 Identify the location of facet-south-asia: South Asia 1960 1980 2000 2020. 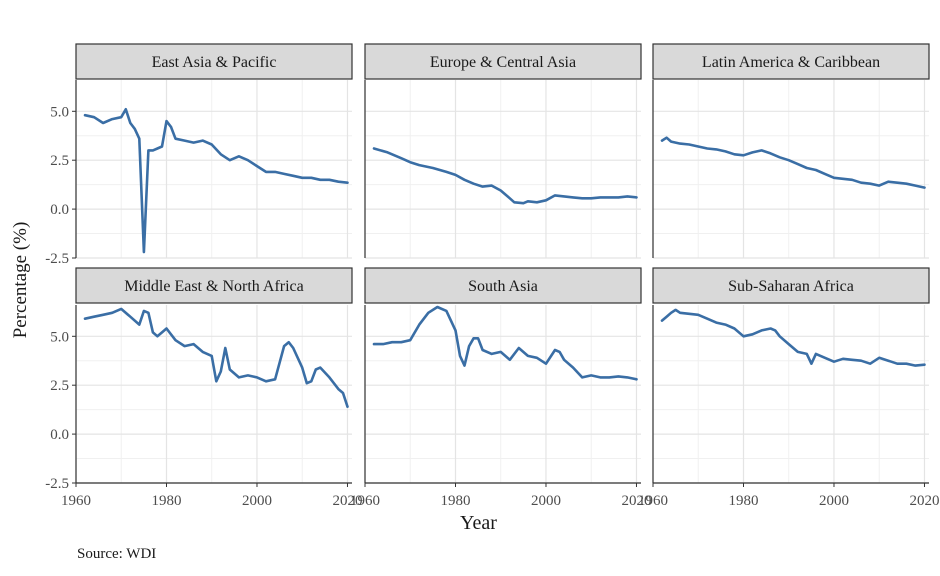
(500, 388).